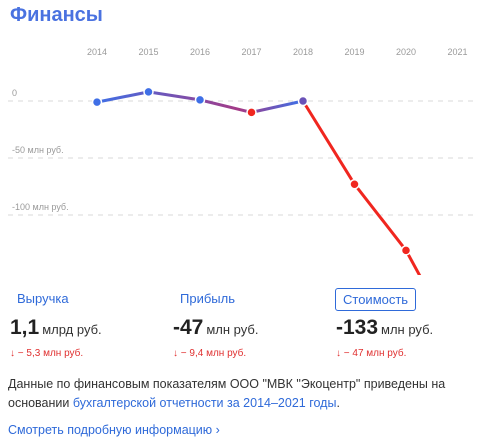 This screenshot has width=486, height=443. Describe the element at coordinates (354, 52) in the screenshot. I see `x-tick-label: 2019` at that location.